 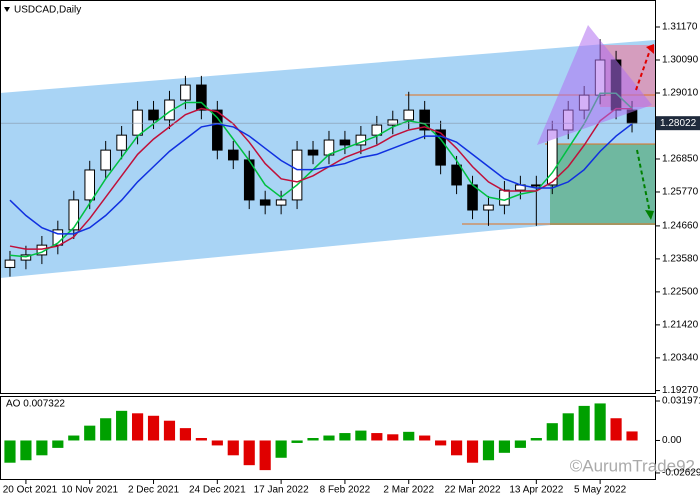 I want to click on x-tick-label: 8 Feb 2022, so click(x=345, y=490).